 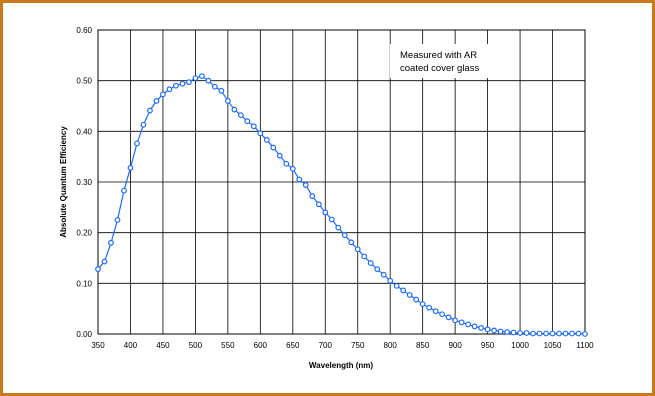 I want to click on y-tick-label: 0.10, so click(x=84, y=283).